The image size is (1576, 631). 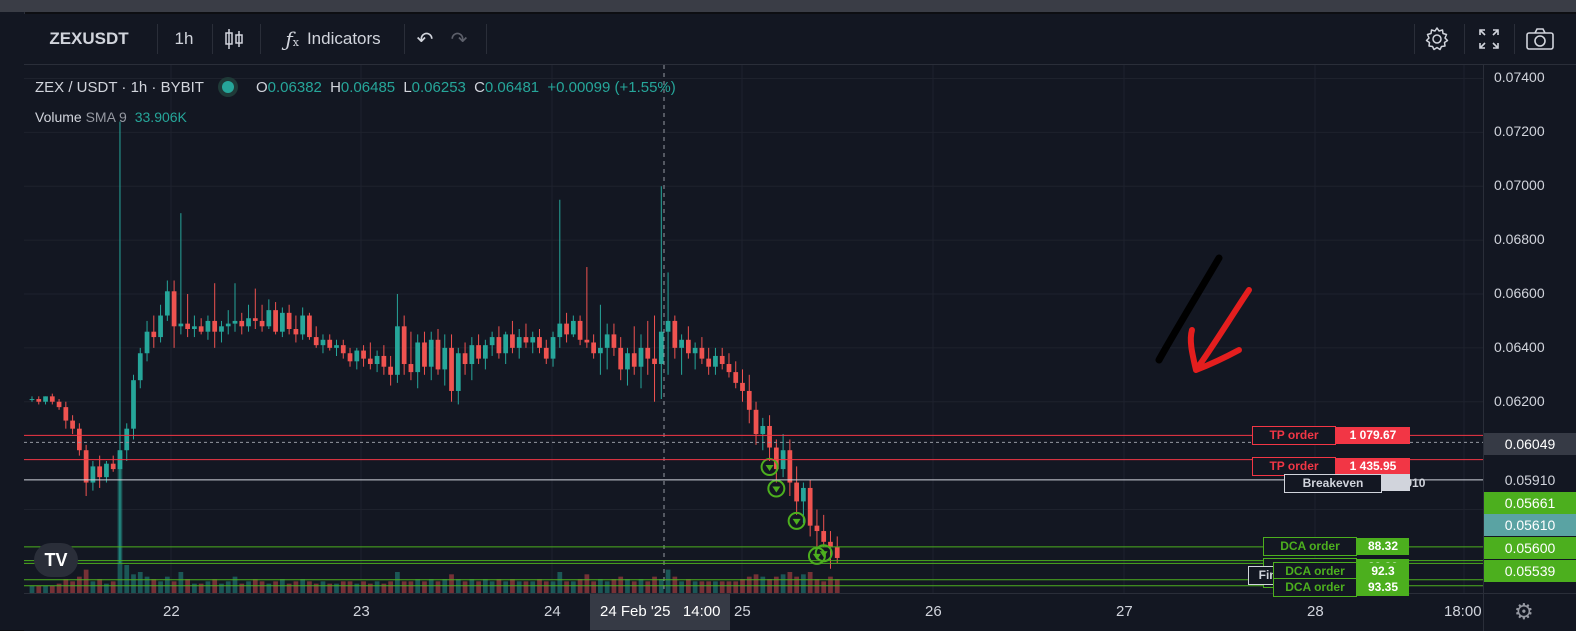 What do you see at coordinates (459, 39) in the screenshot?
I see `redo-icon: ↷` at bounding box center [459, 39].